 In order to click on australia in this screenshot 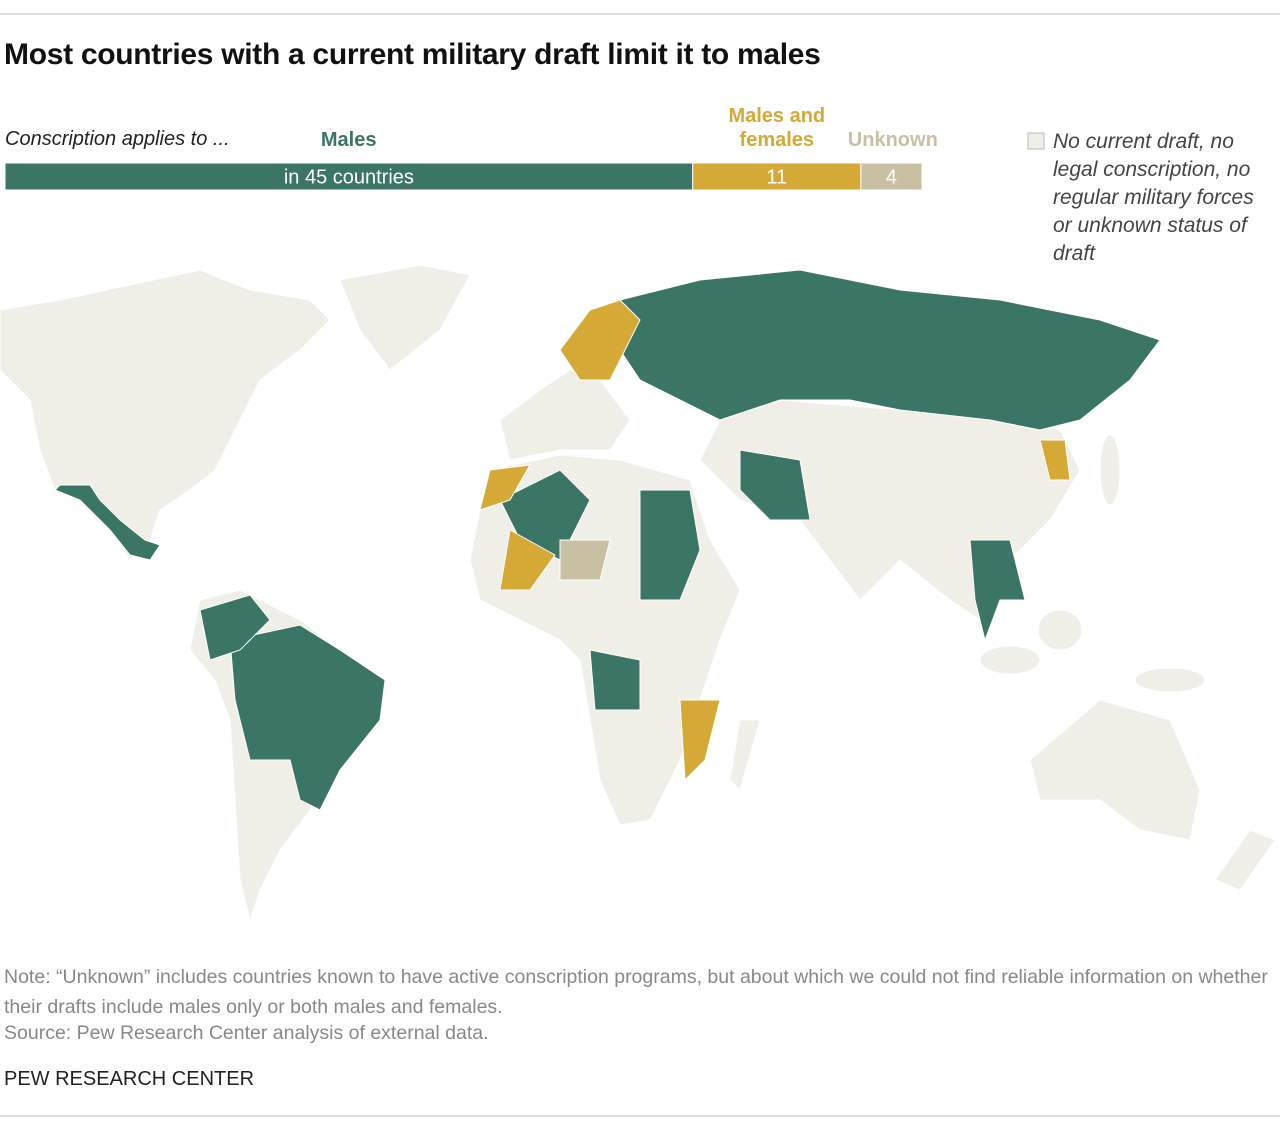, I will do `click(1115, 770)`.